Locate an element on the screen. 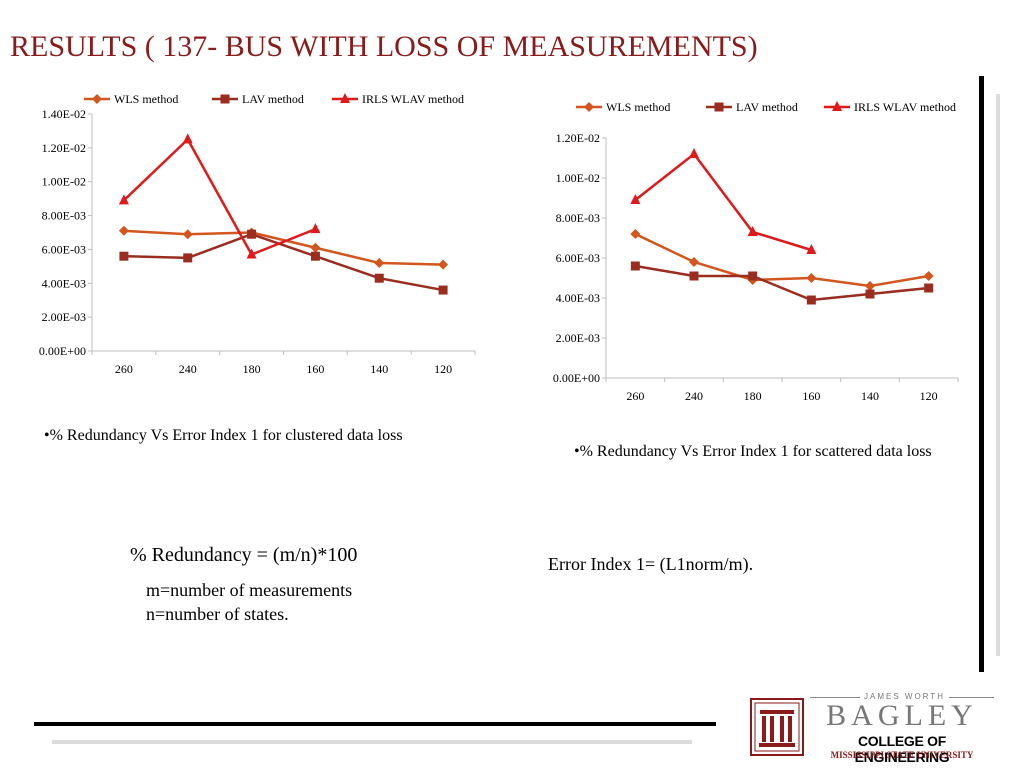 The width and height of the screenshot is (1024, 768). vertical-rule is located at coordinates (981, 374).